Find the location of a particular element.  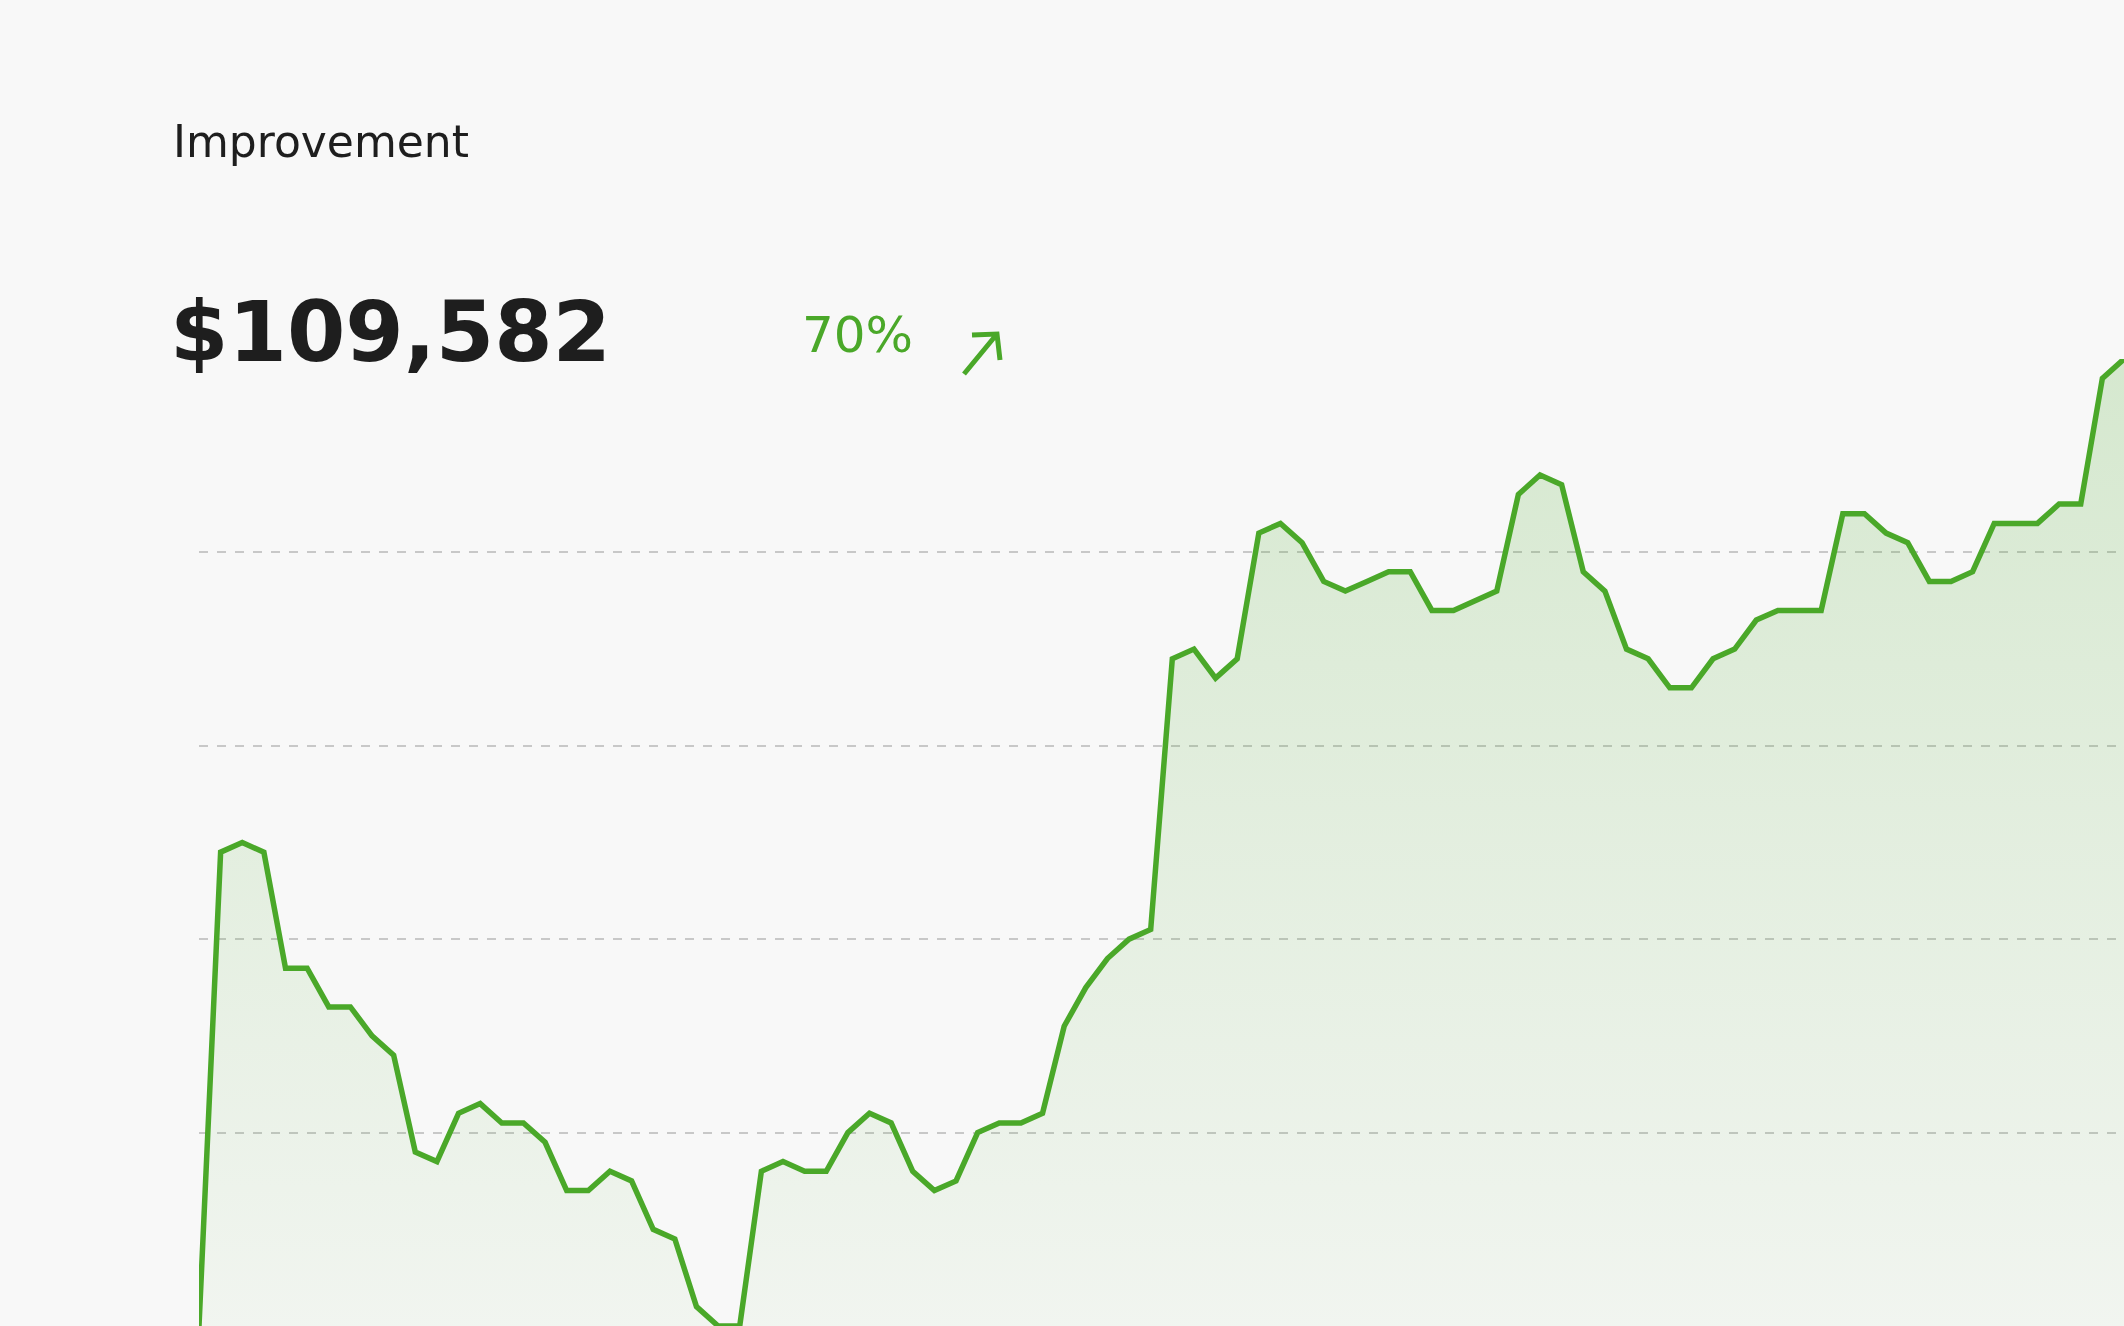

chart-subtitle: $109,582 is located at coordinates (391, 332).